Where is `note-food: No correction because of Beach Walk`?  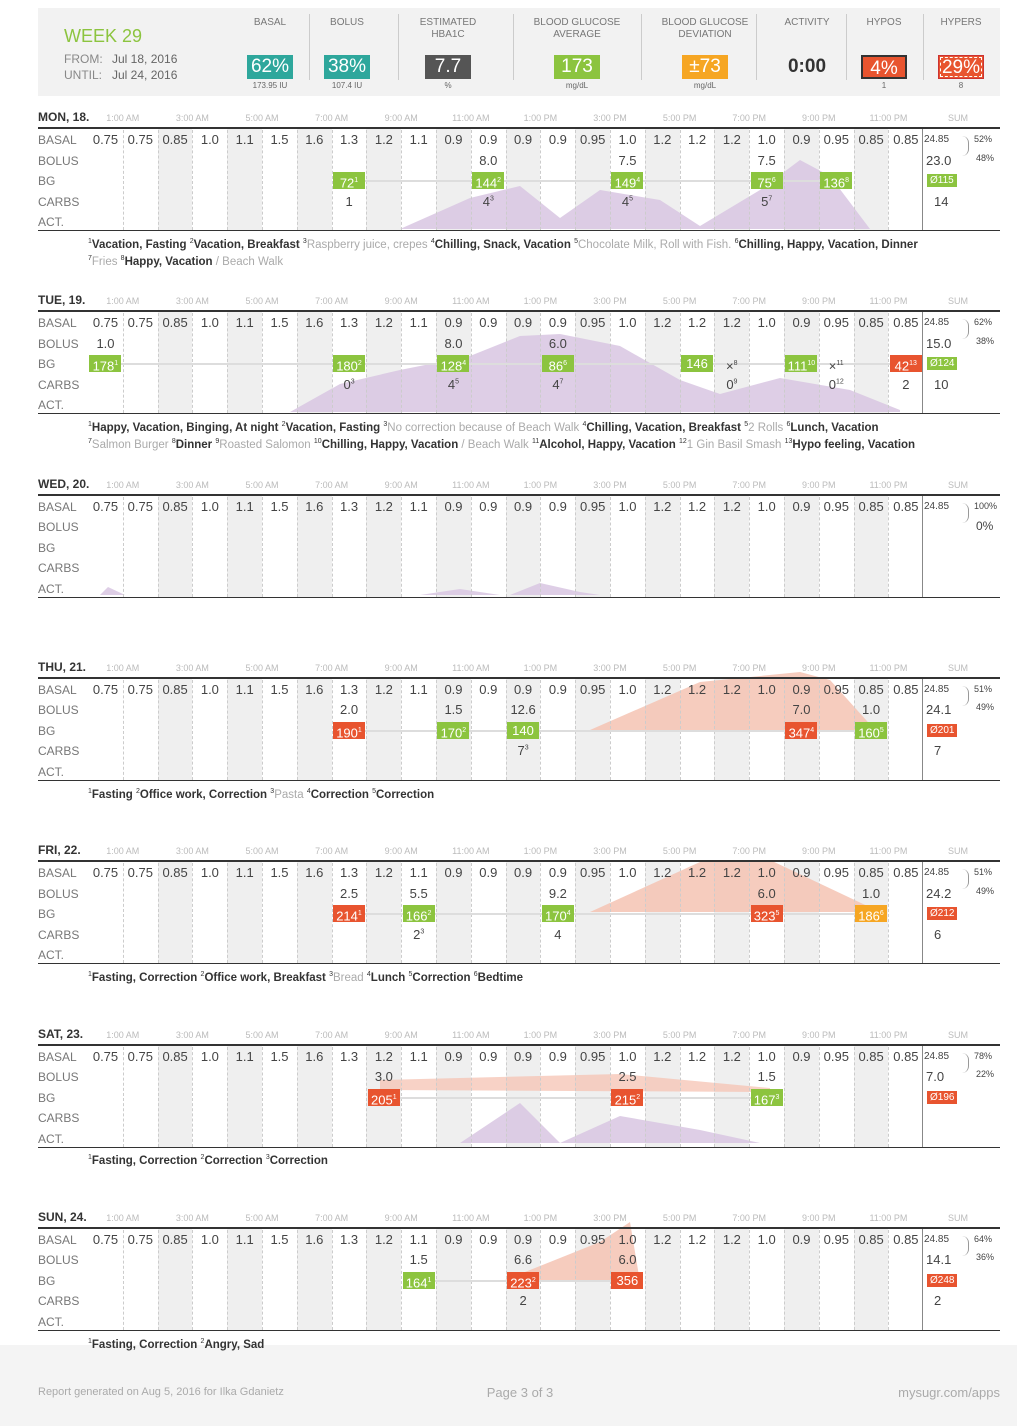 note-food: No correction because of Beach Walk is located at coordinates (483, 428).